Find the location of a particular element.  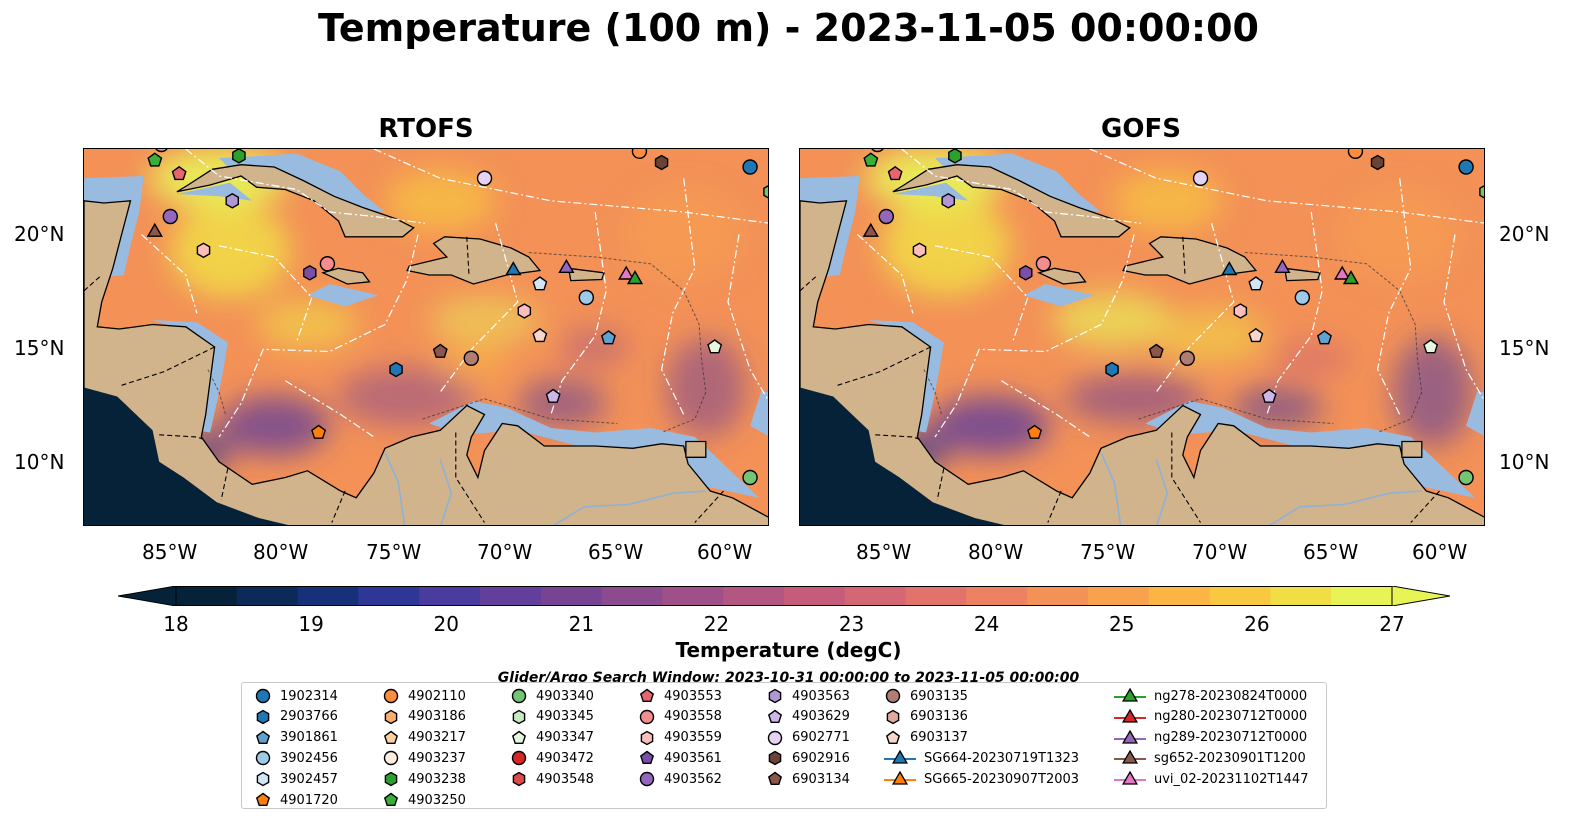

legend-label: 4903340 is located at coordinates (565, 696).